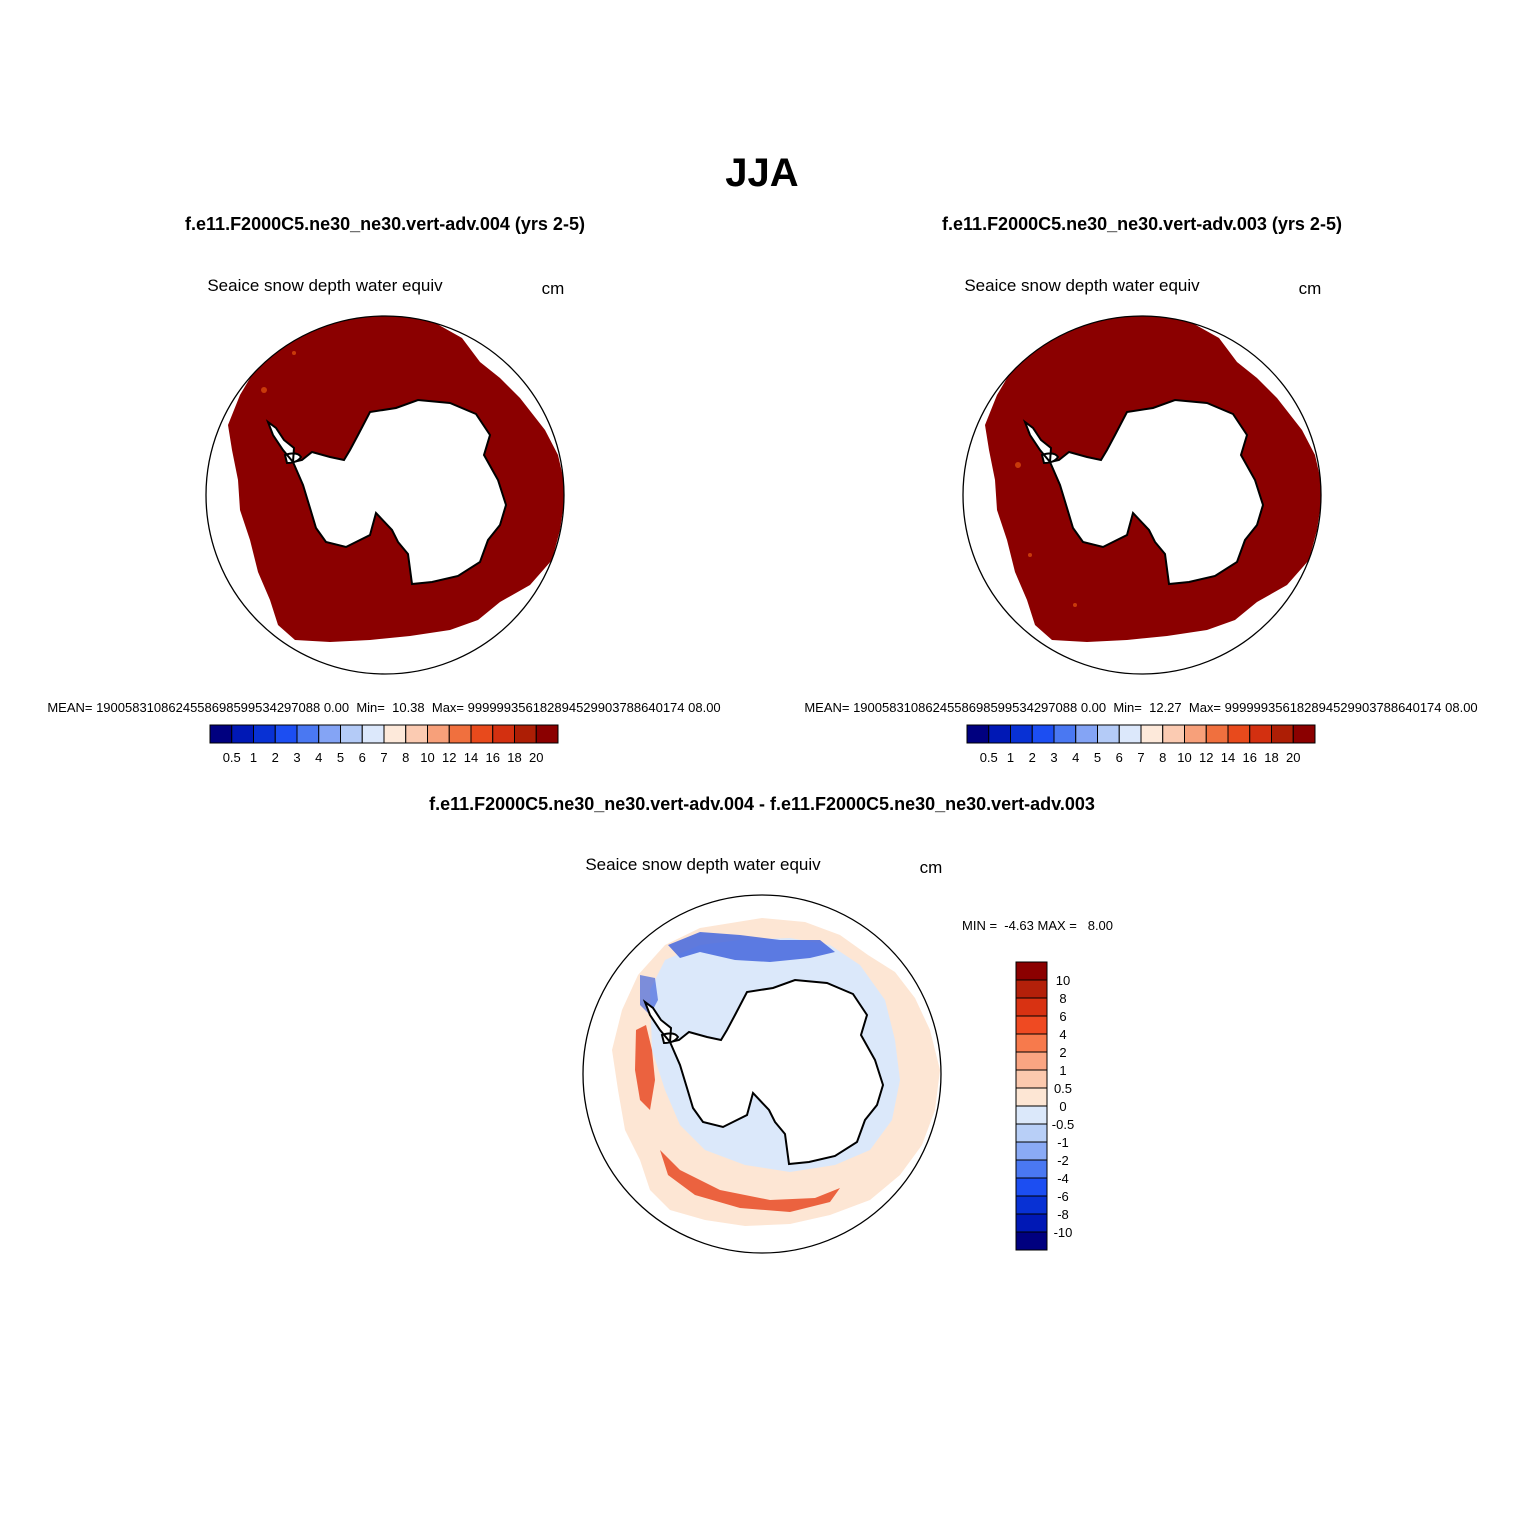 The width and height of the screenshot is (1525, 1525). What do you see at coordinates (1037, 925) in the screenshot?
I see `diff-stats: MIN = -4.63 MAX = 8.00` at bounding box center [1037, 925].